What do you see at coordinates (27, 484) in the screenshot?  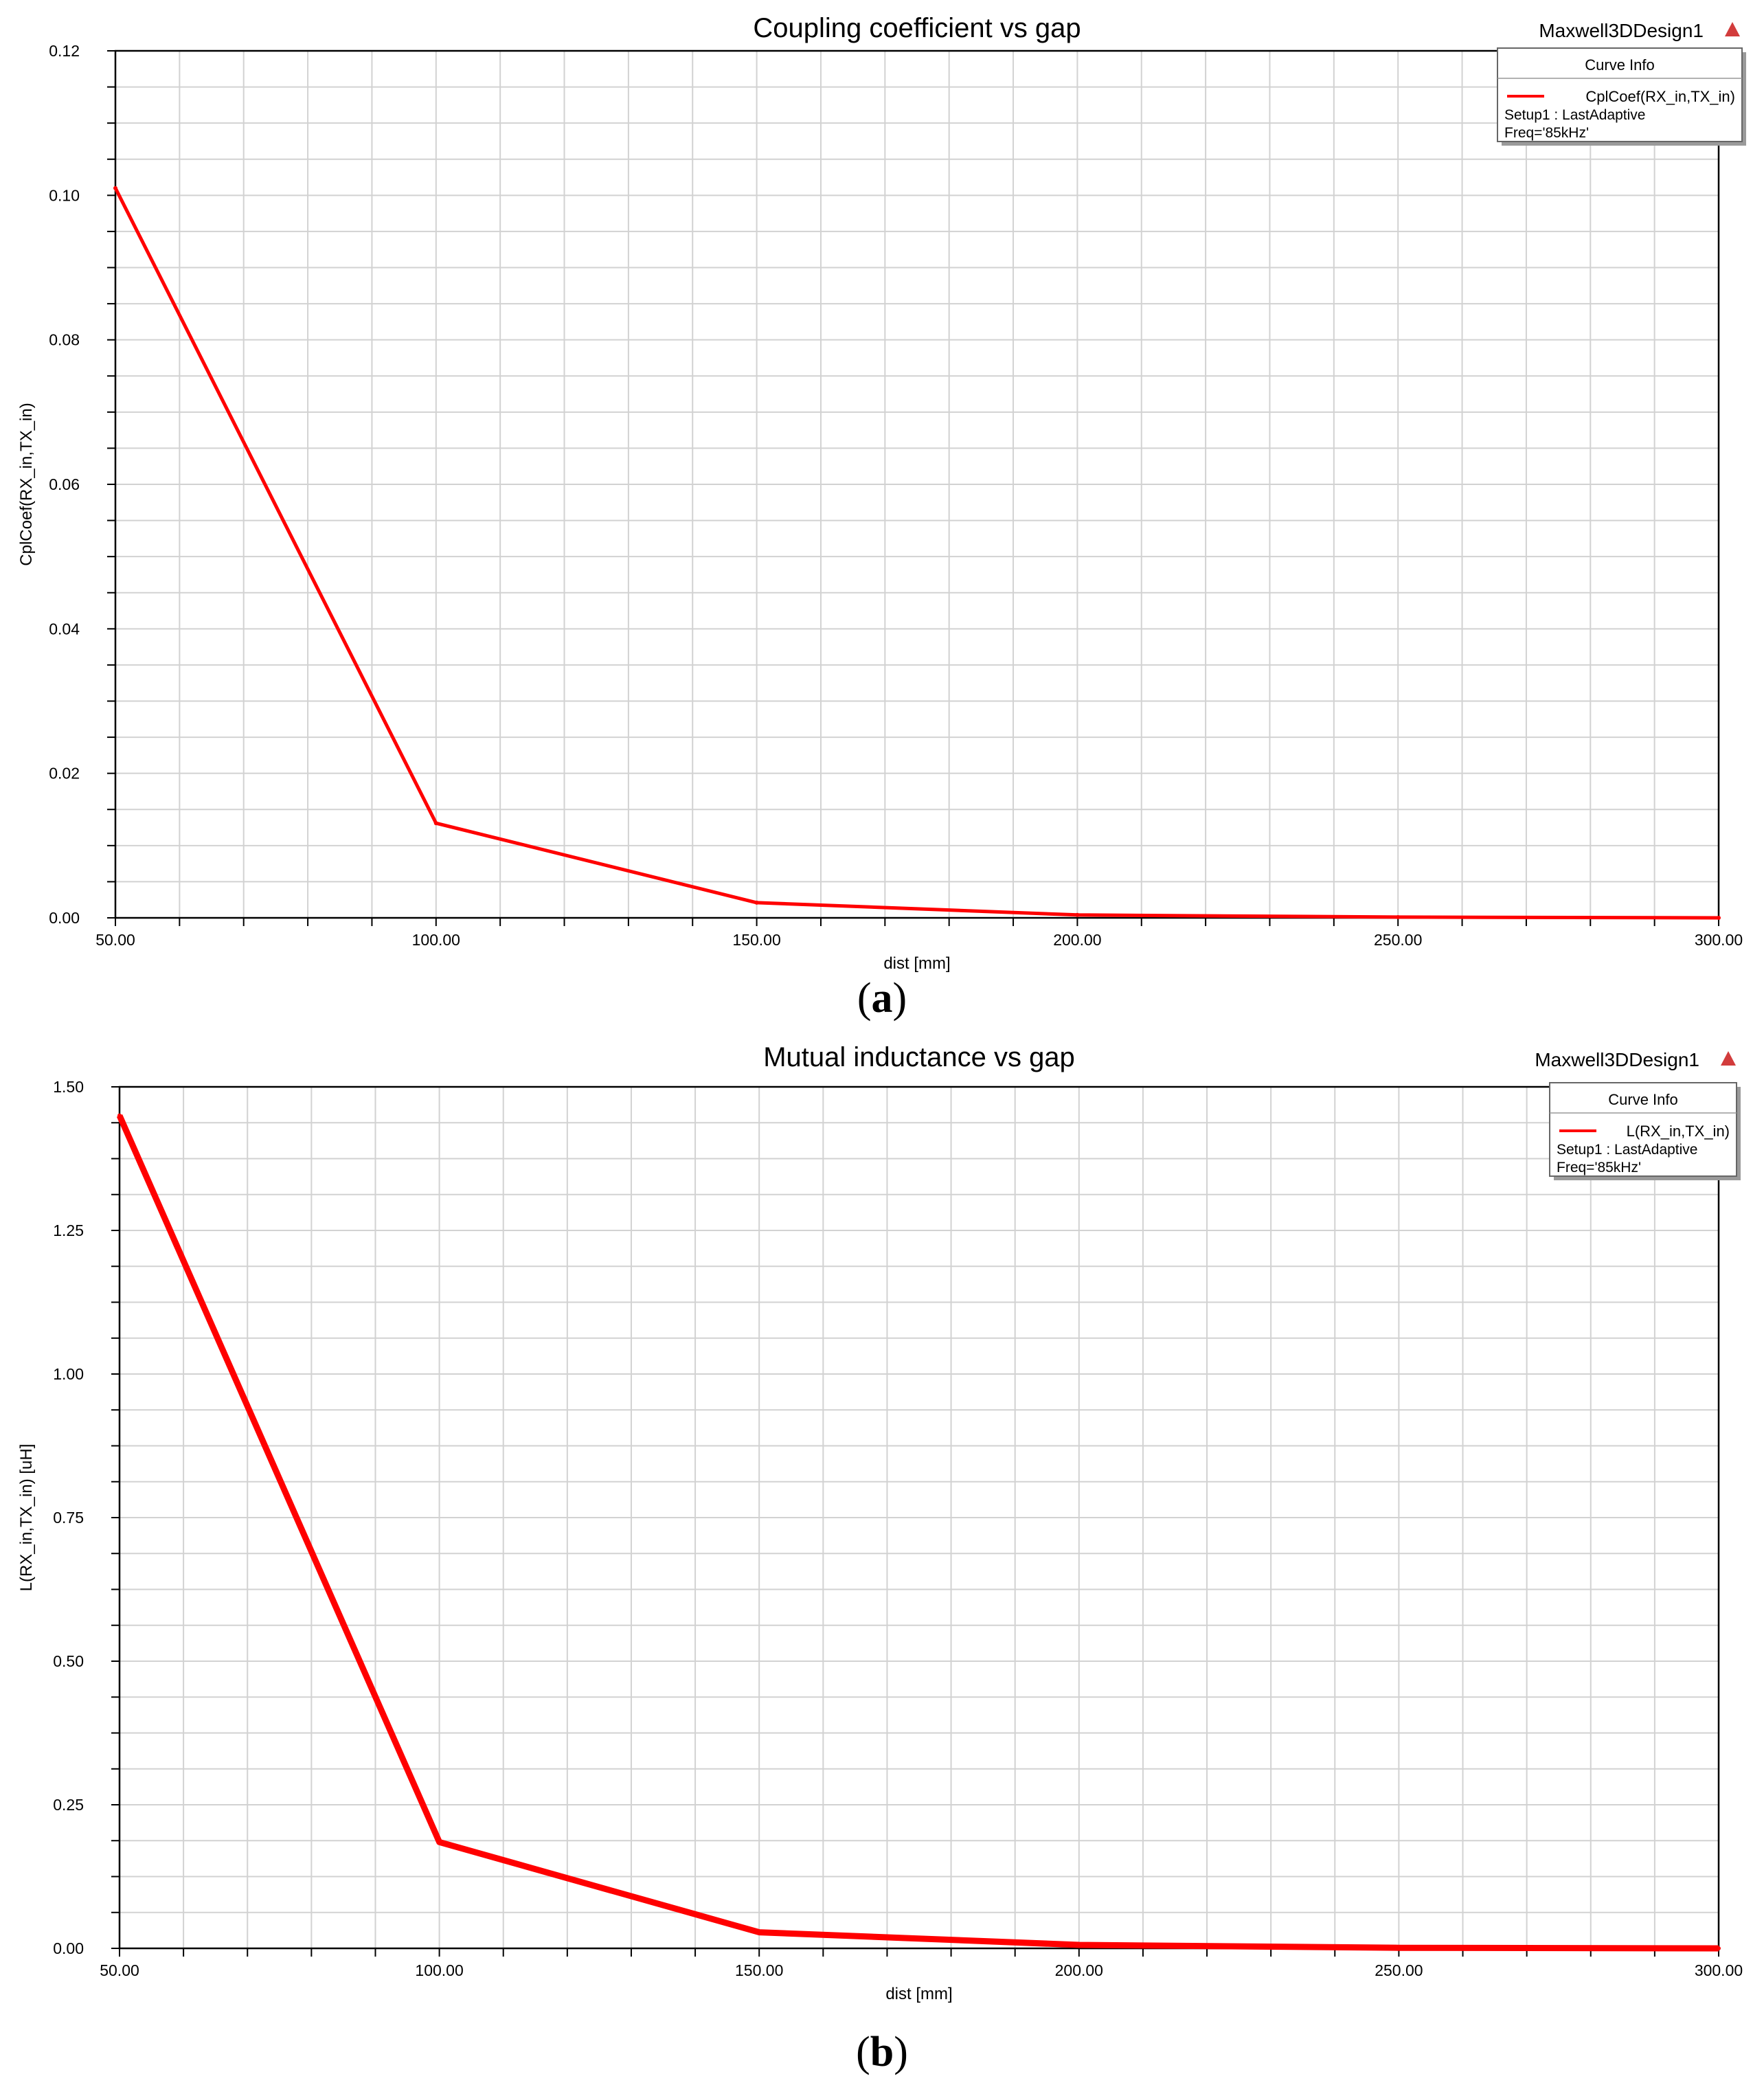 I see `y-axis-label: CplCoef(RX_in,TX_in)` at bounding box center [27, 484].